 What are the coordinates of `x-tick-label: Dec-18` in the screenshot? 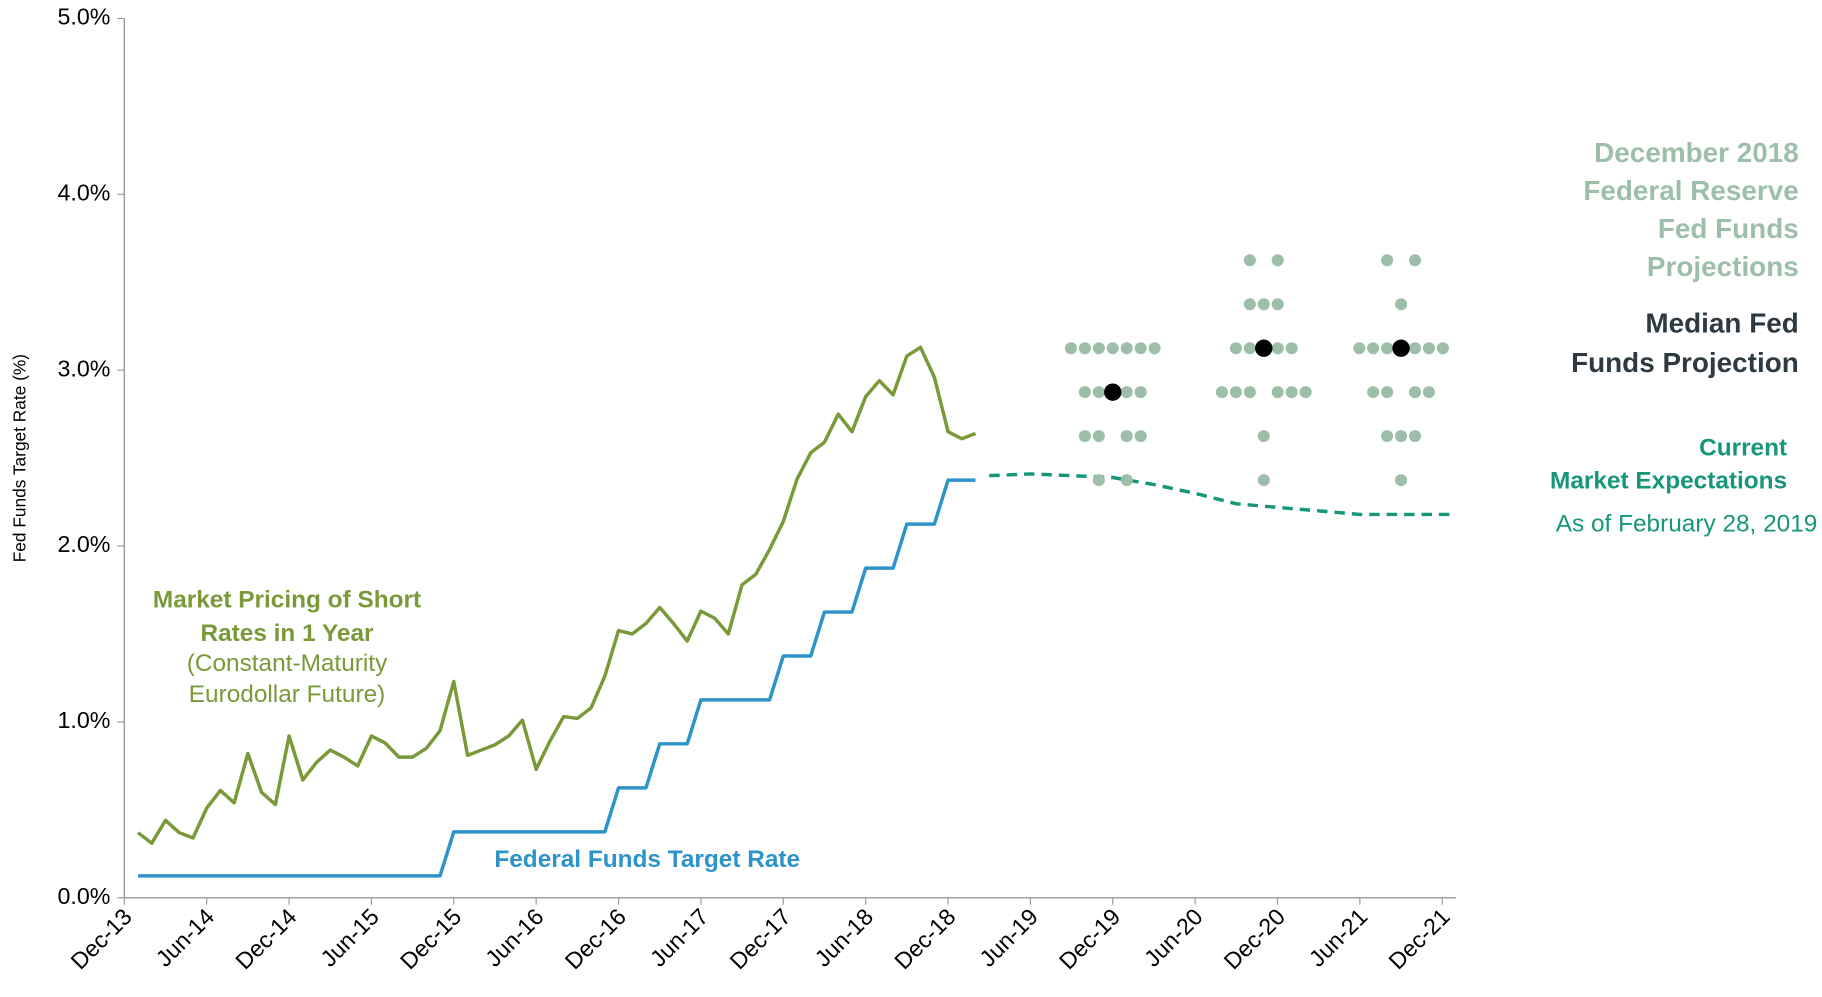 It's located at (924, 938).